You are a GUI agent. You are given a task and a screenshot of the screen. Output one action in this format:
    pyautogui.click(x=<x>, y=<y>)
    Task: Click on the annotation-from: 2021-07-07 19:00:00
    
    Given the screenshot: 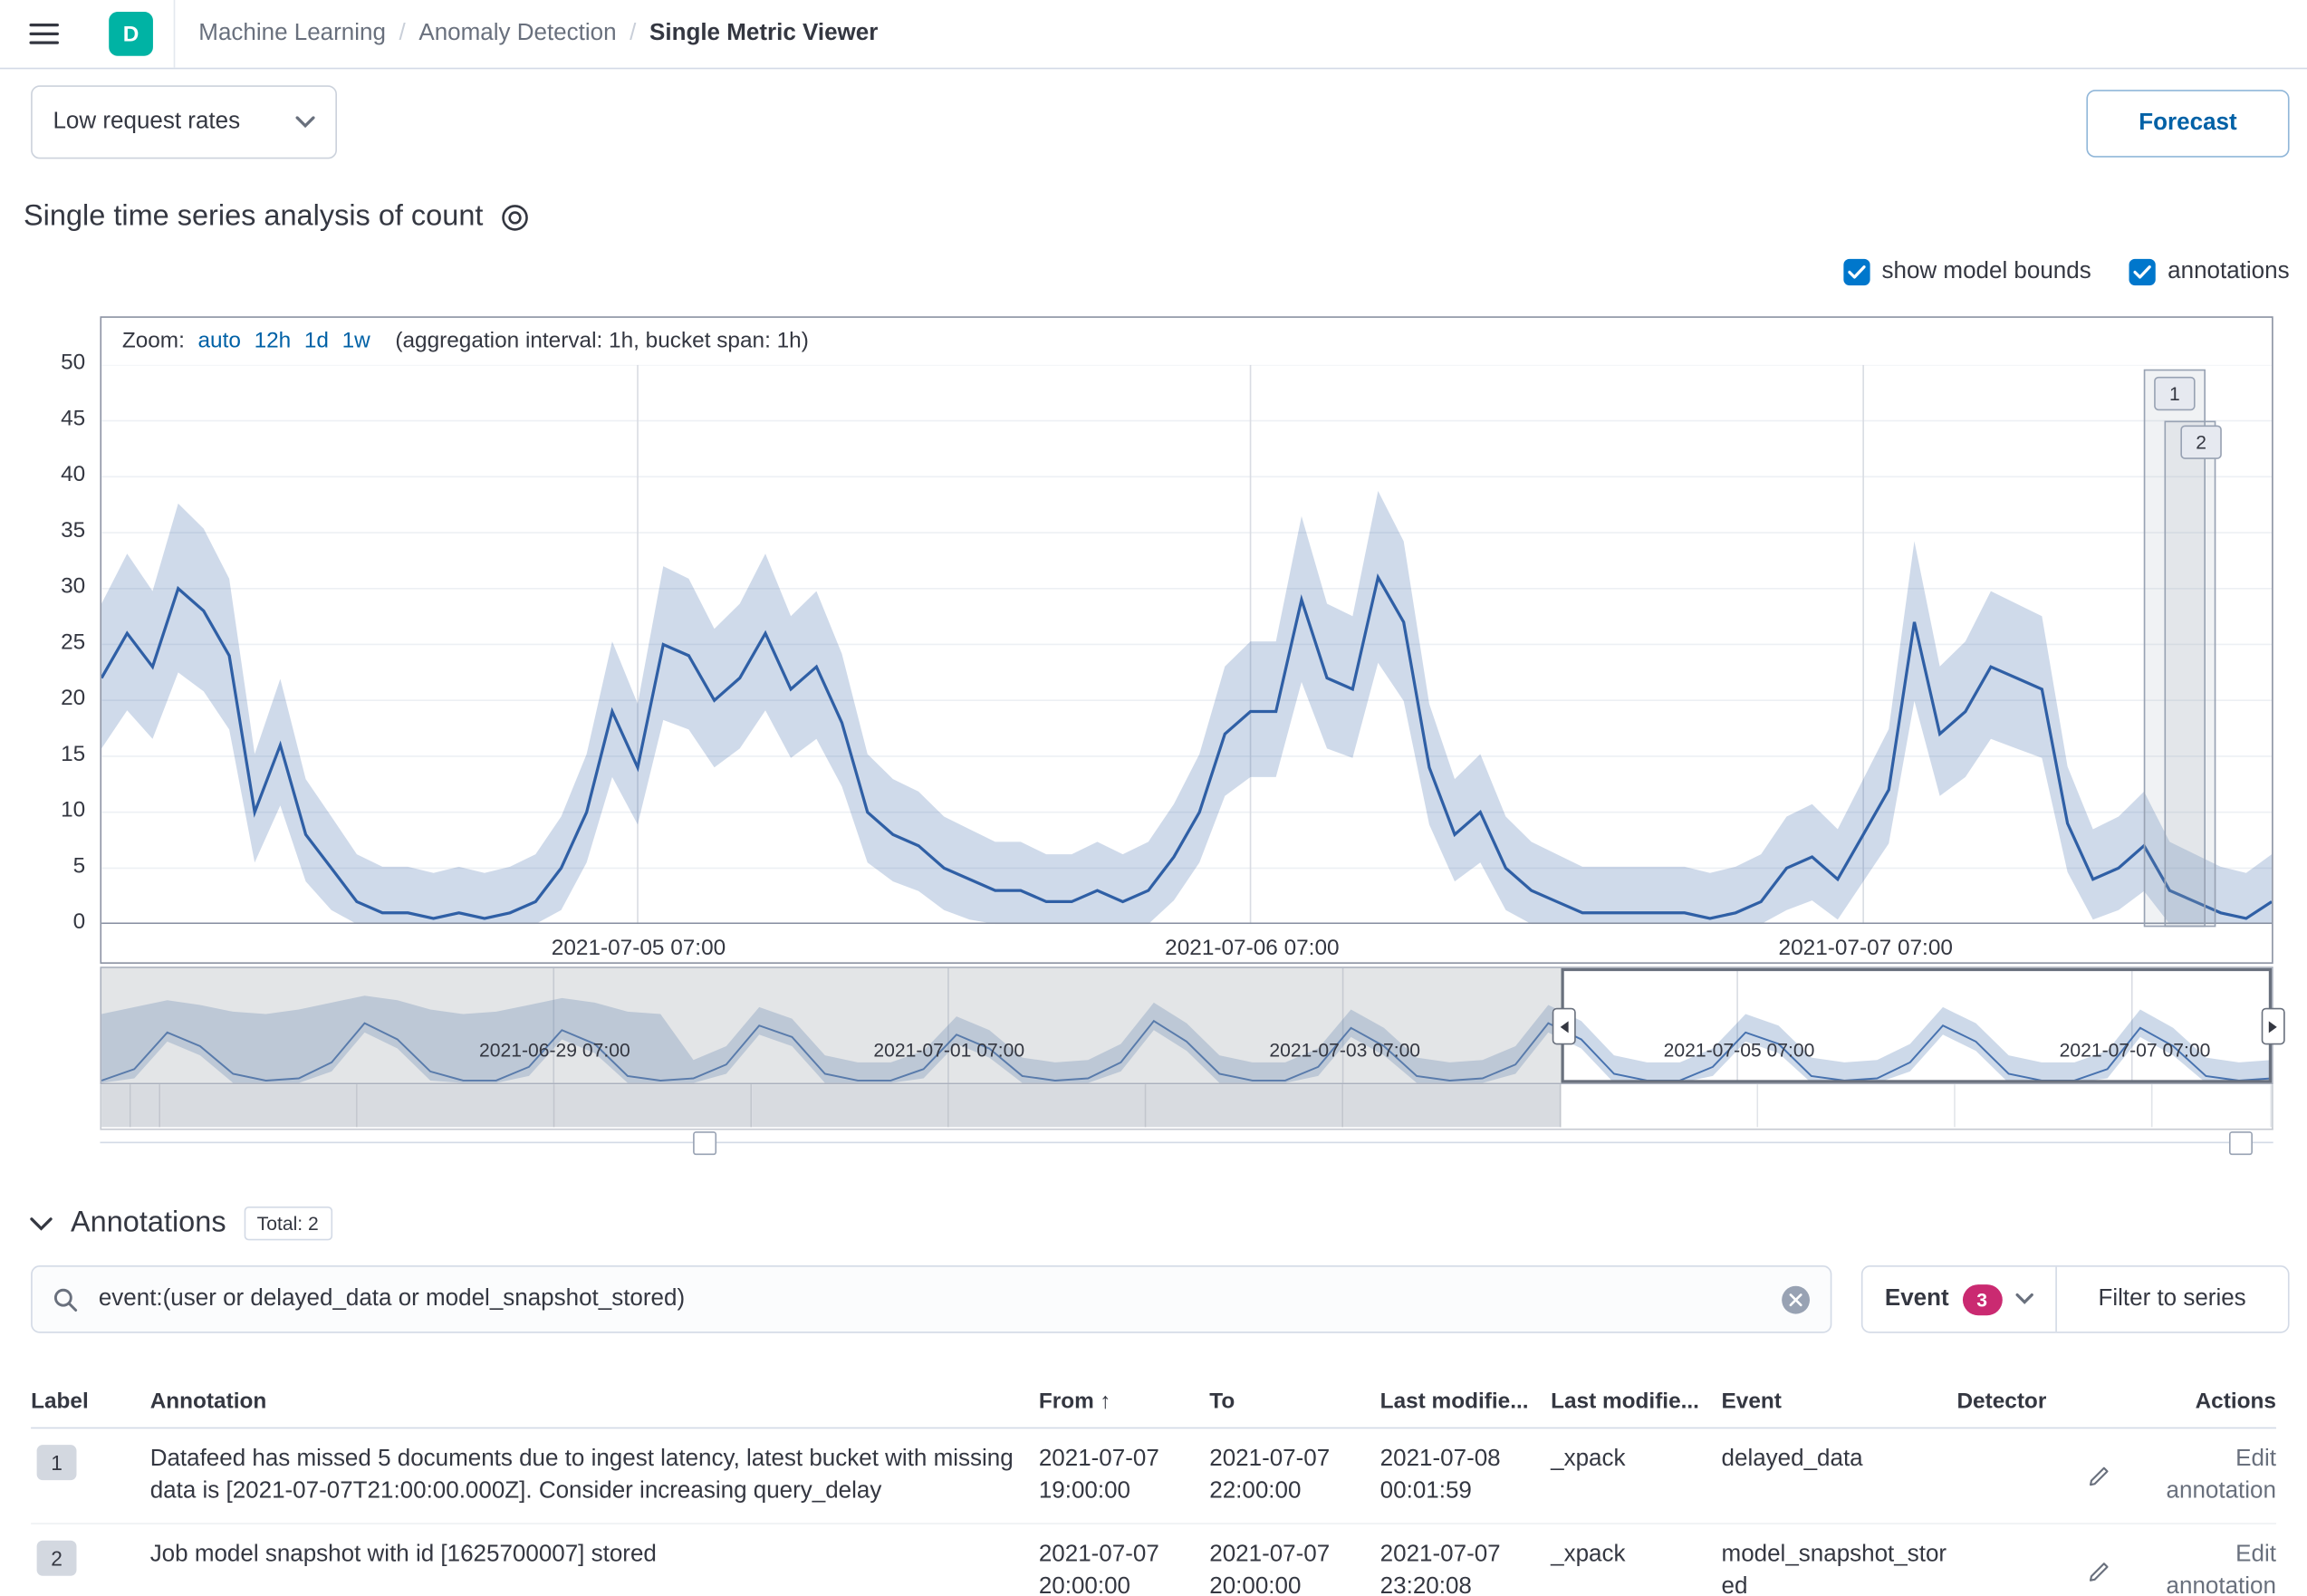 What is the action you would take?
    pyautogui.click(x=1098, y=1475)
    